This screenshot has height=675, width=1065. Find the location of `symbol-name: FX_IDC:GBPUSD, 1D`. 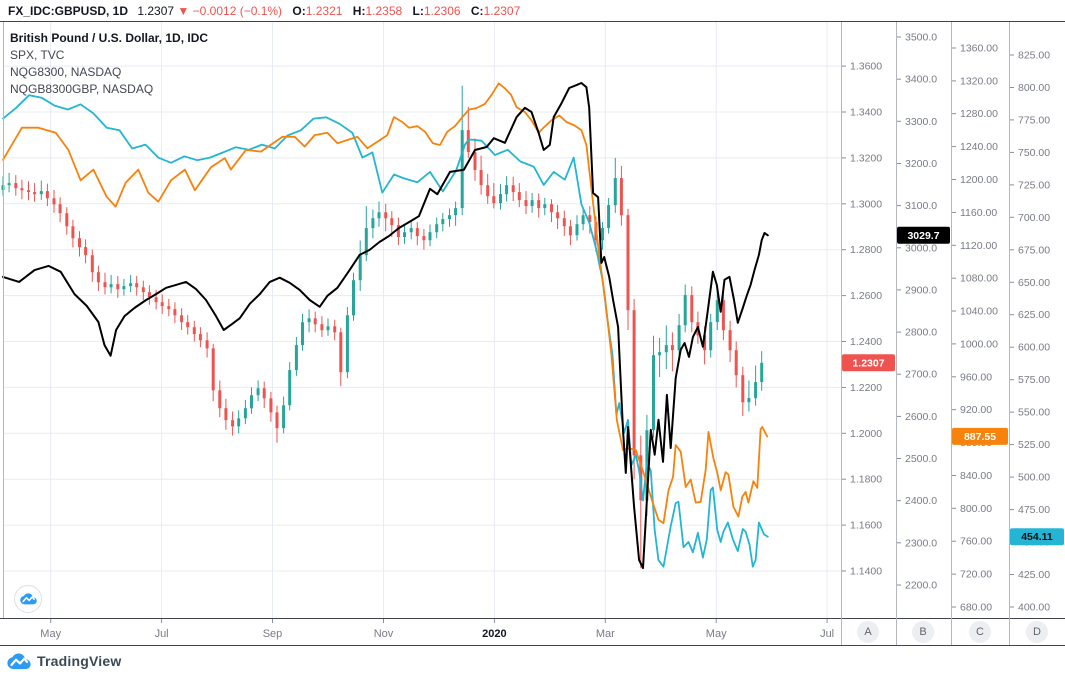

symbol-name: FX_IDC:GBPUSD, 1D is located at coordinates (68, 11).